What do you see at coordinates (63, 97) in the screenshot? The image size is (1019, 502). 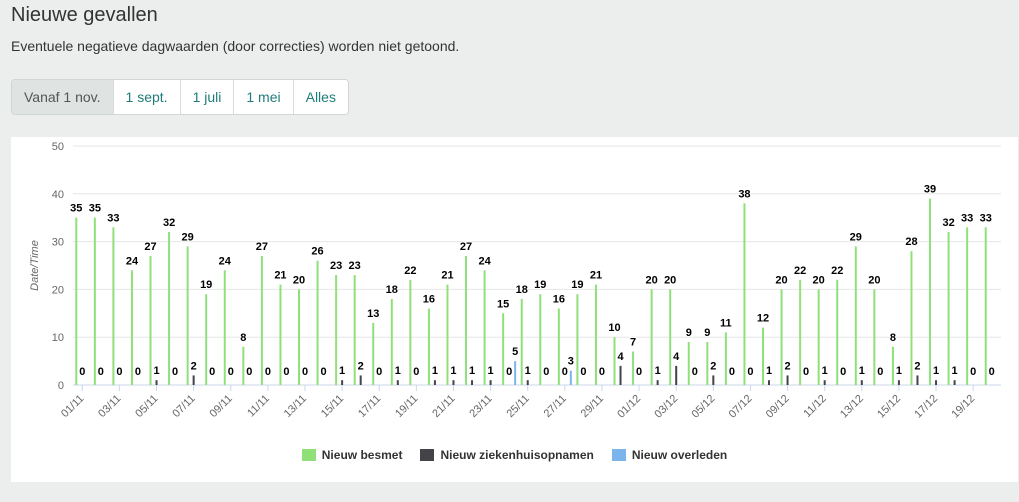 I see `range-button-vanaf-1-nov: Vanaf 1 nov.` at bounding box center [63, 97].